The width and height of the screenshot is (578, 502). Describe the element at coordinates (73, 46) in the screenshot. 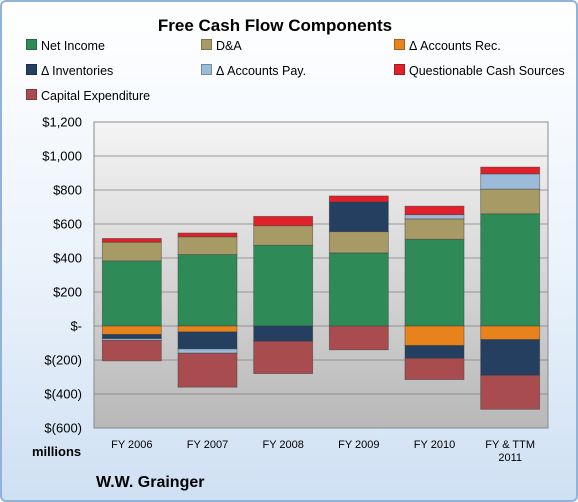

I see `legend-label: Net Income` at that location.